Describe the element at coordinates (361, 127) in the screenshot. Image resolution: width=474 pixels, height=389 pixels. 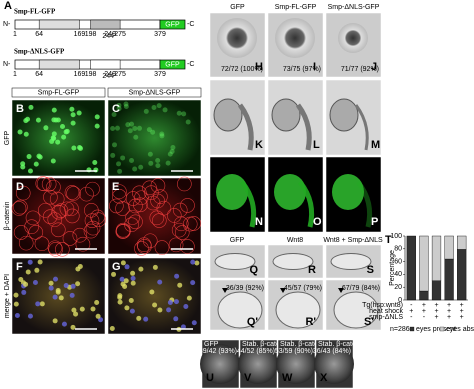
I see `embryo-tail` at that location.